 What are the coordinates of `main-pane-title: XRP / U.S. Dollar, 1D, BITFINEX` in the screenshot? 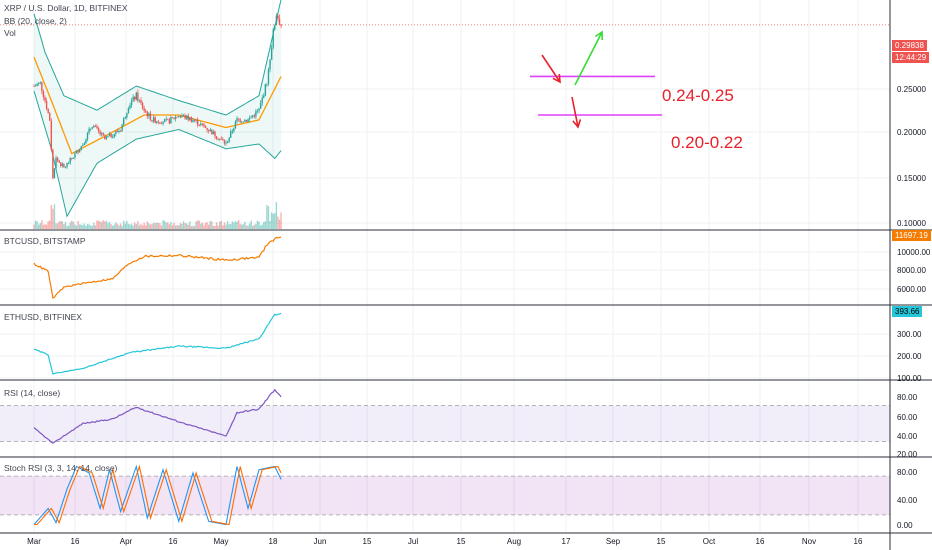 It's located at (66, 8).